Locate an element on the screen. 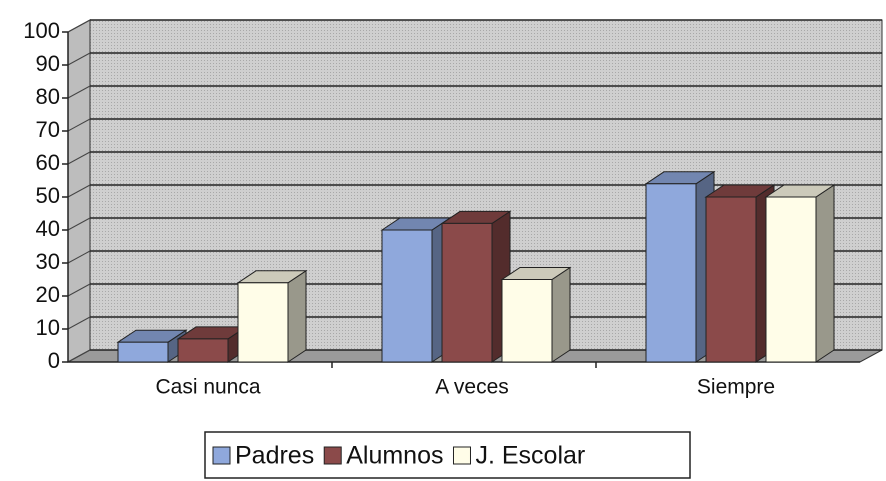 Image resolution: width=886 pixels, height=481 pixels. y-tick-label: 50 is located at coordinates (48, 195).